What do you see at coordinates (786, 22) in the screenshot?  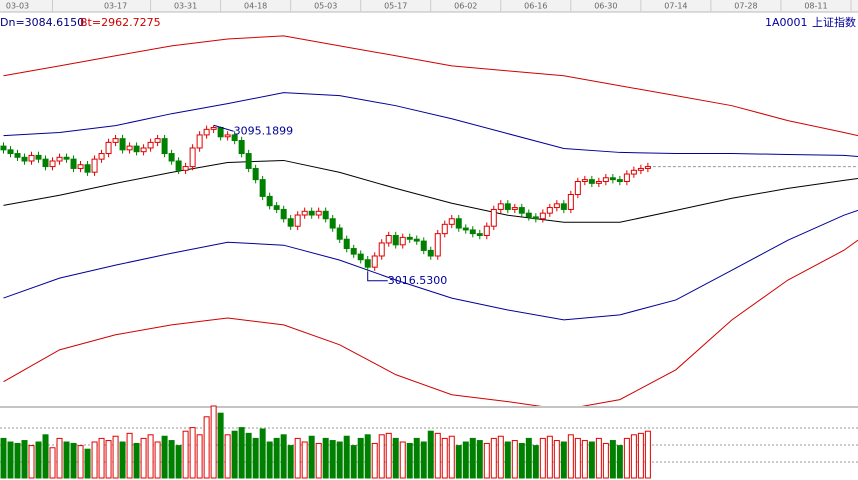 I see `index-code: 1A0001` at bounding box center [786, 22].